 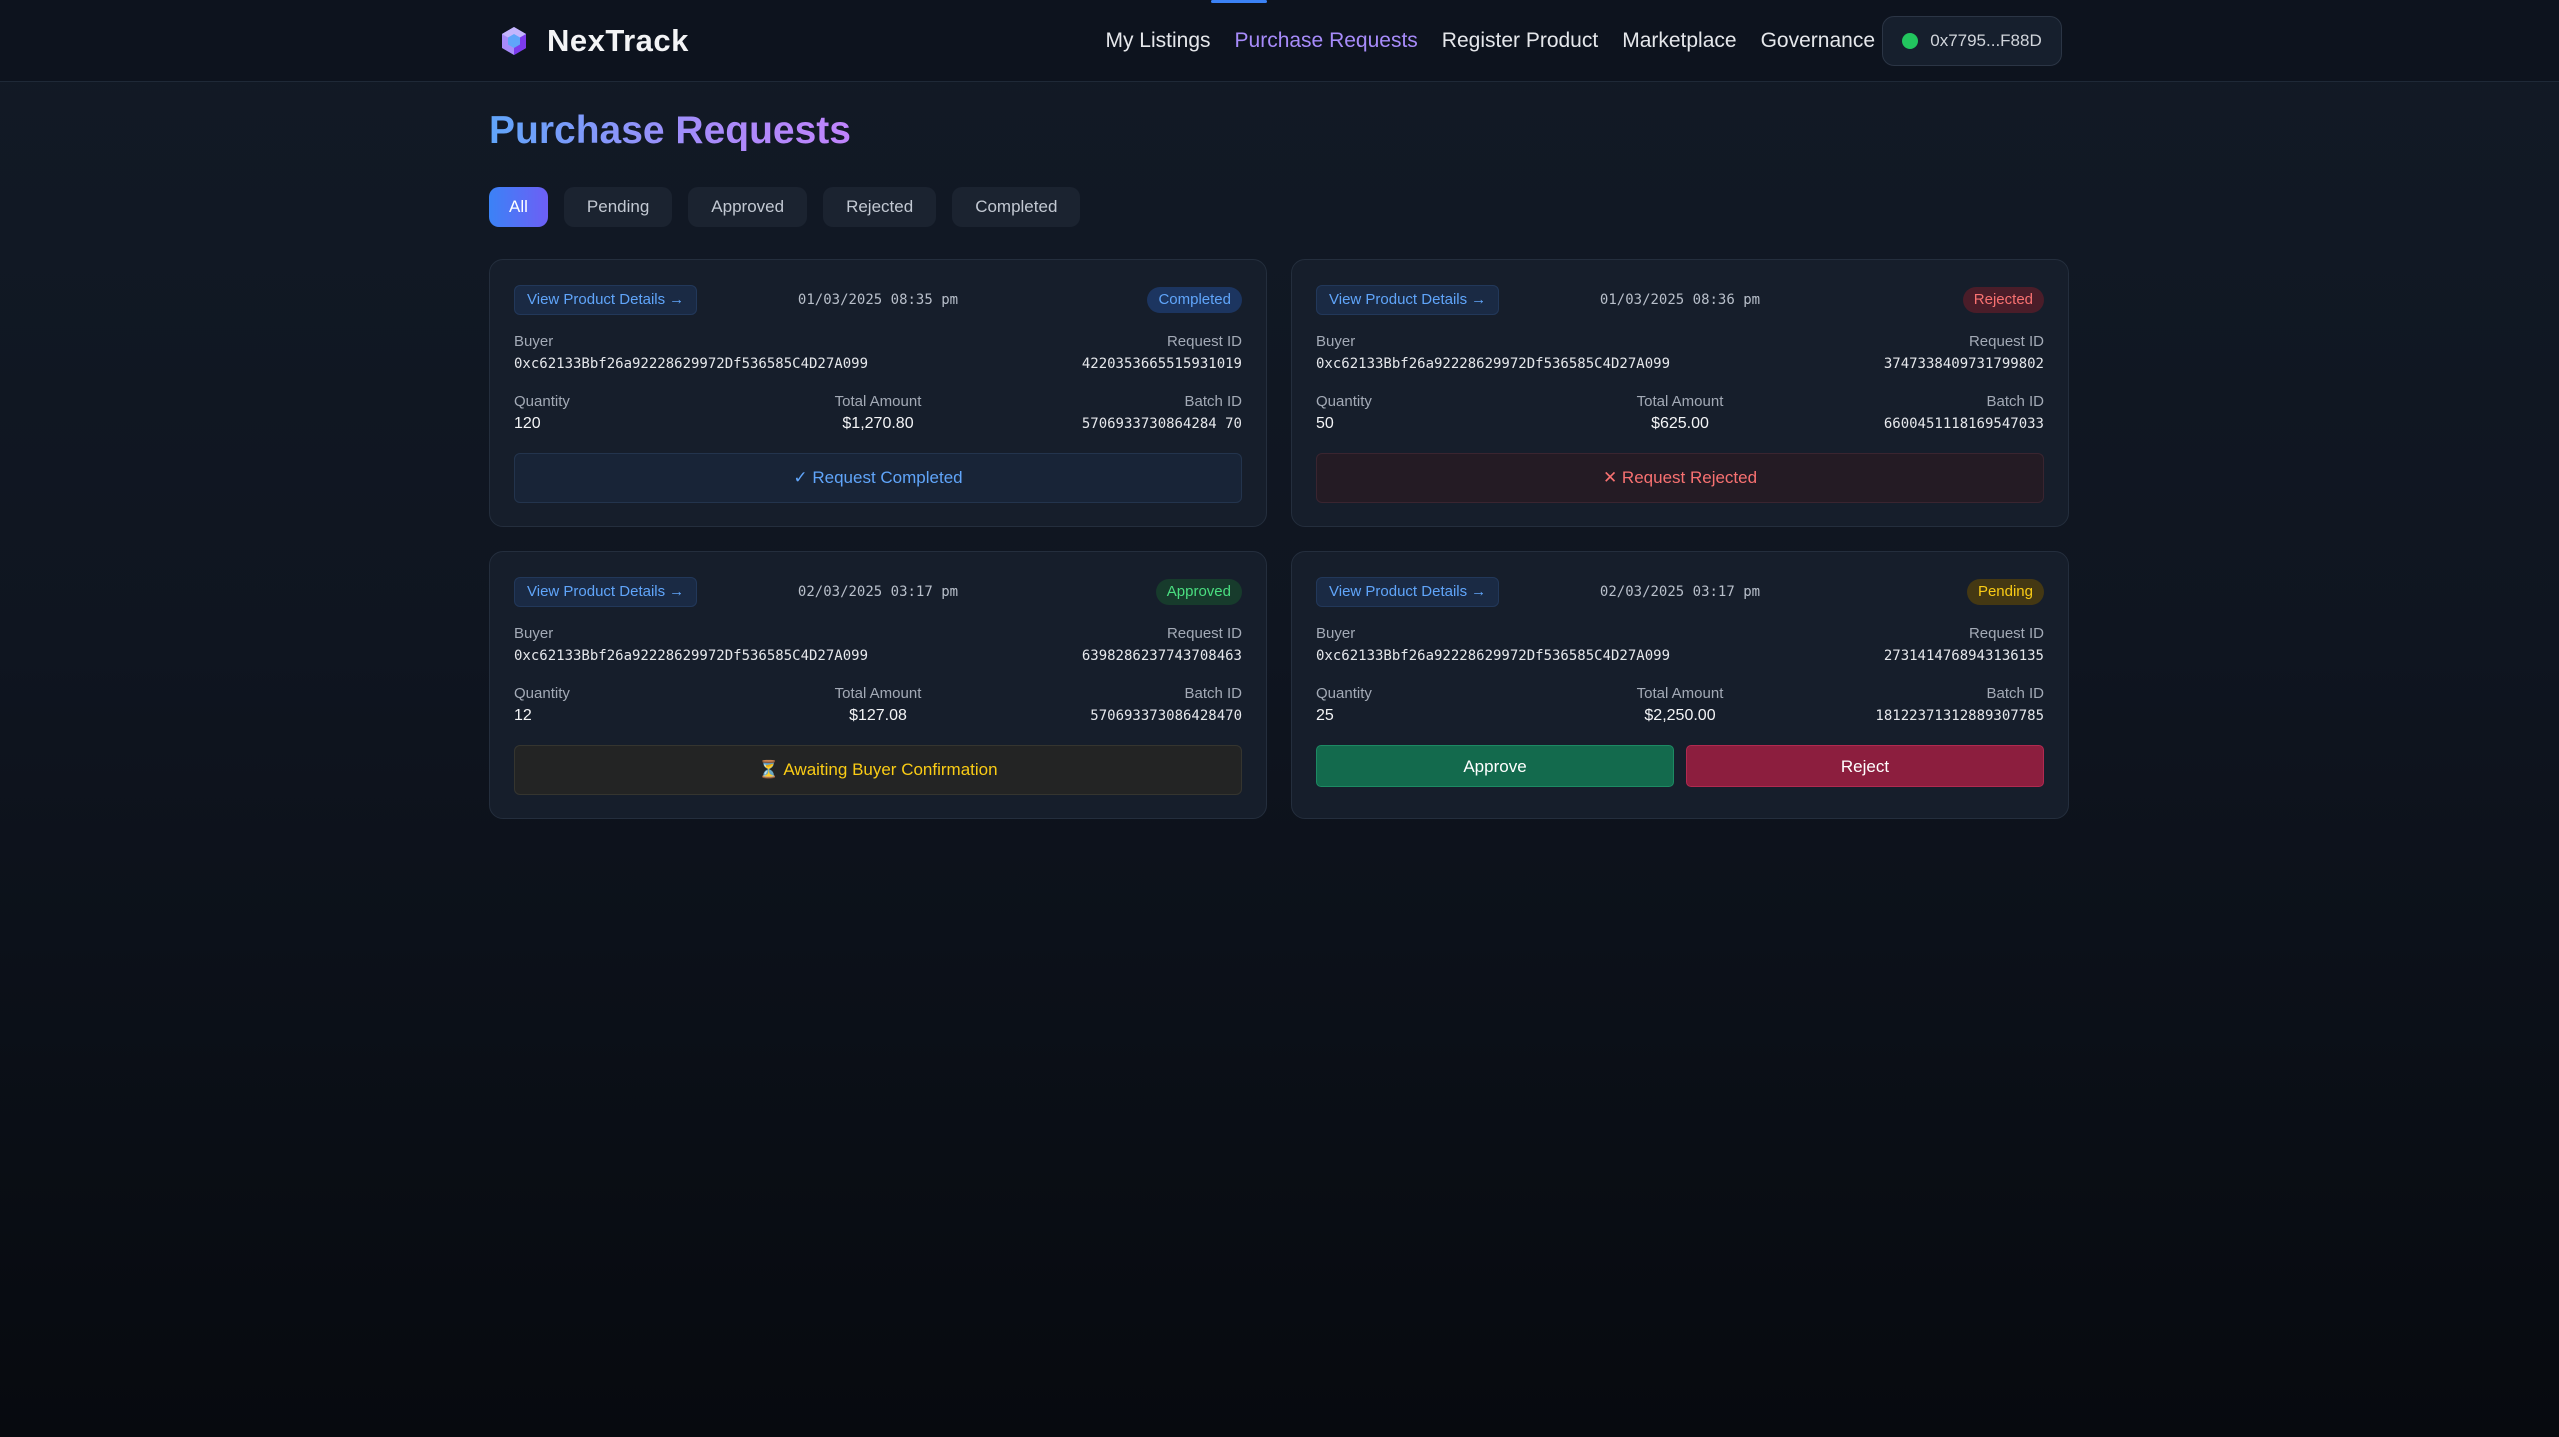 I want to click on quantity-value: 12, so click(x=523, y=715).